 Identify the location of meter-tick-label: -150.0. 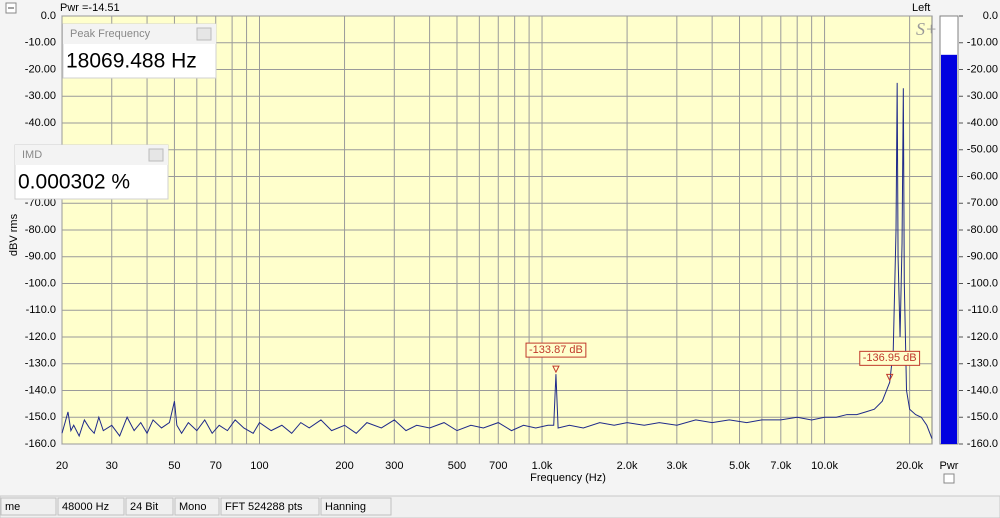
(982, 417).